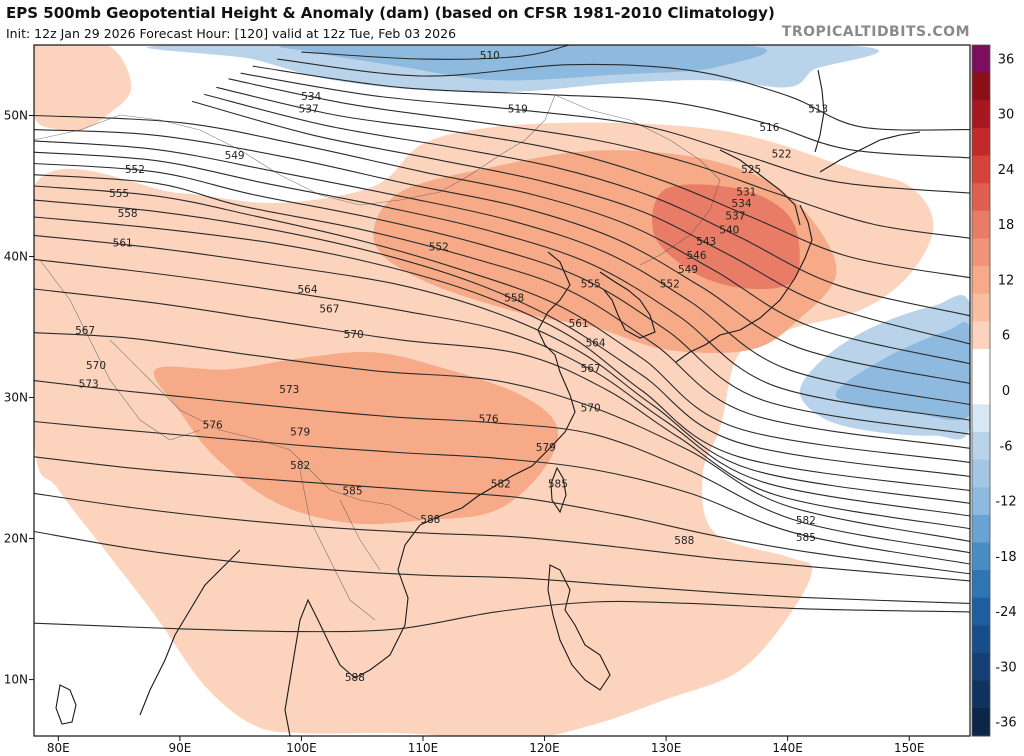 This screenshot has width=1024, height=756. I want to click on lon-tick-label-140: 140E, so click(787, 748).